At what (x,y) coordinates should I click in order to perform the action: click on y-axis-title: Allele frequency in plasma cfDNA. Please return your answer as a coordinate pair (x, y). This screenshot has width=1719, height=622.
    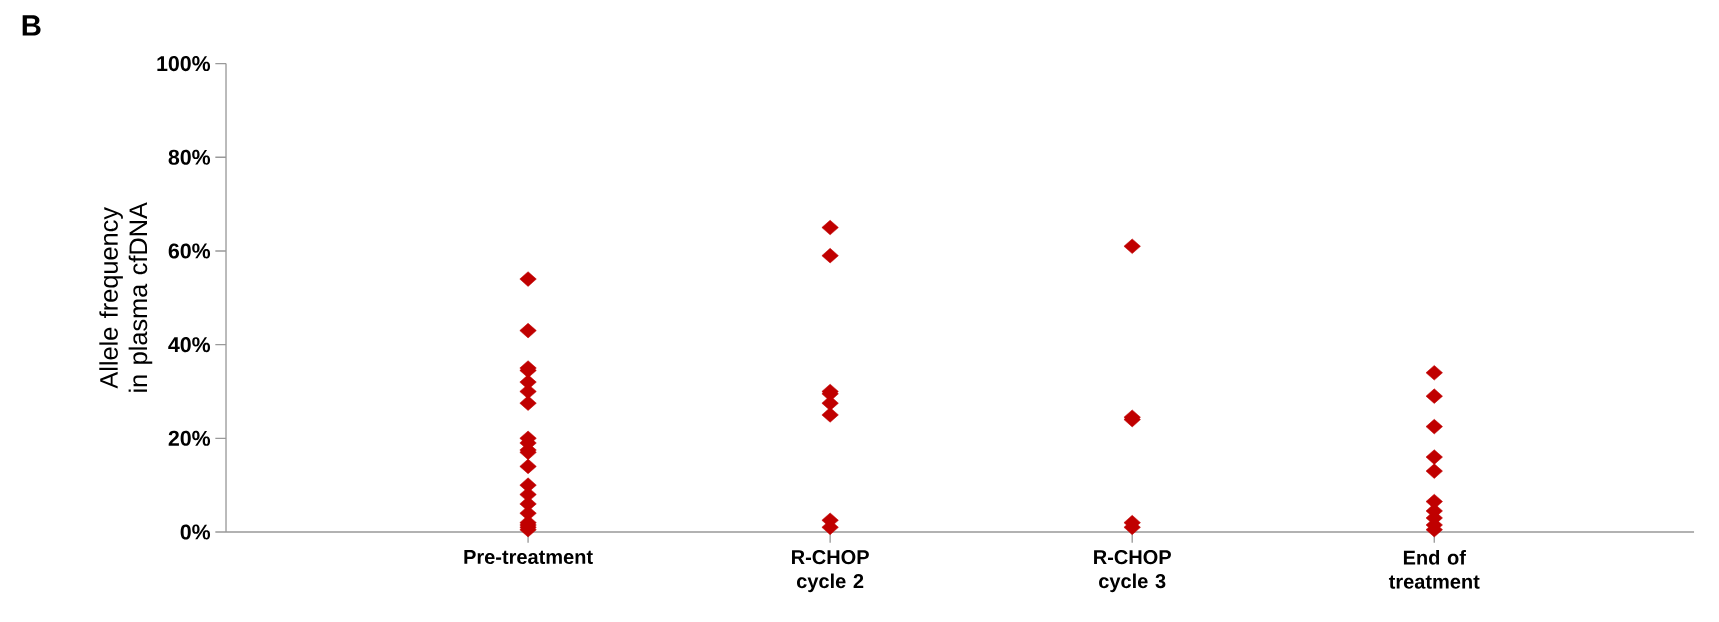
    Looking at the image, I should click on (126, 297).